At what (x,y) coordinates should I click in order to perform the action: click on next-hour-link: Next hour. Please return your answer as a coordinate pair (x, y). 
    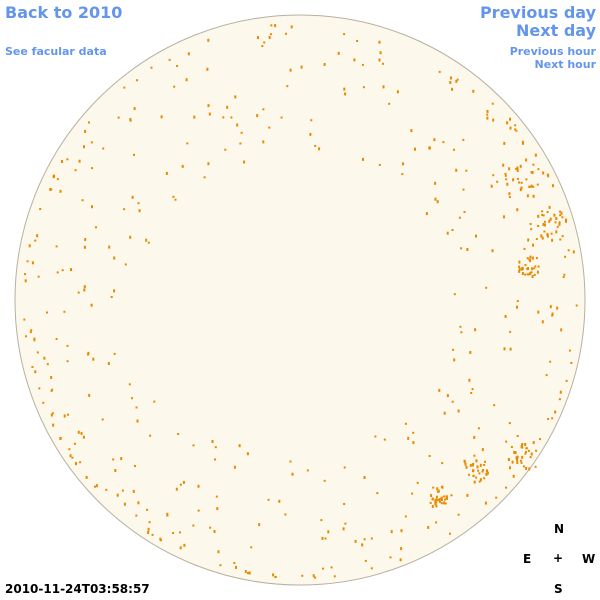
    Looking at the image, I should click on (565, 64).